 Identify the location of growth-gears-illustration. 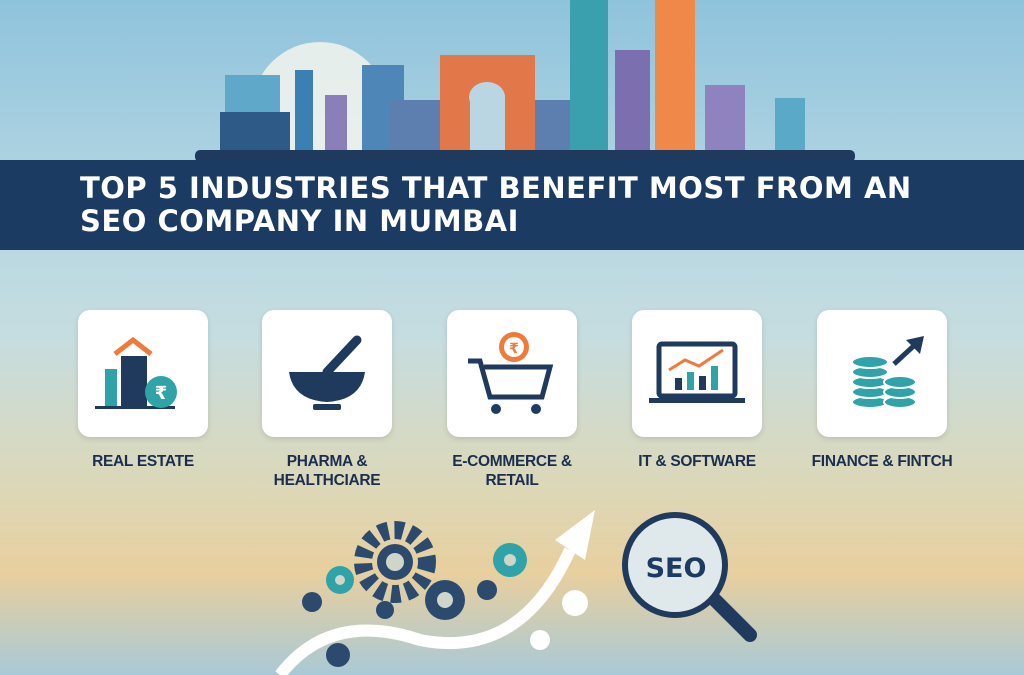
(516, 592).